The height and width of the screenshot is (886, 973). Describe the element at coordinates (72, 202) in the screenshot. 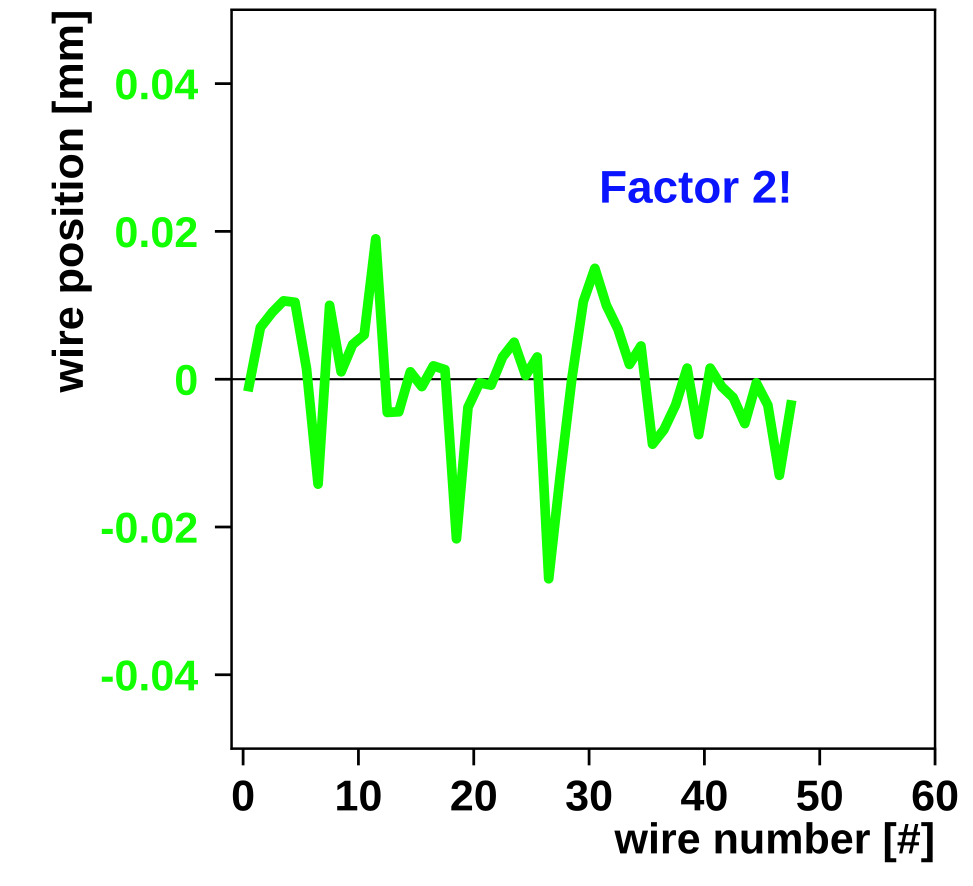

I see `y-axis-title: wire position [mm]` at that location.